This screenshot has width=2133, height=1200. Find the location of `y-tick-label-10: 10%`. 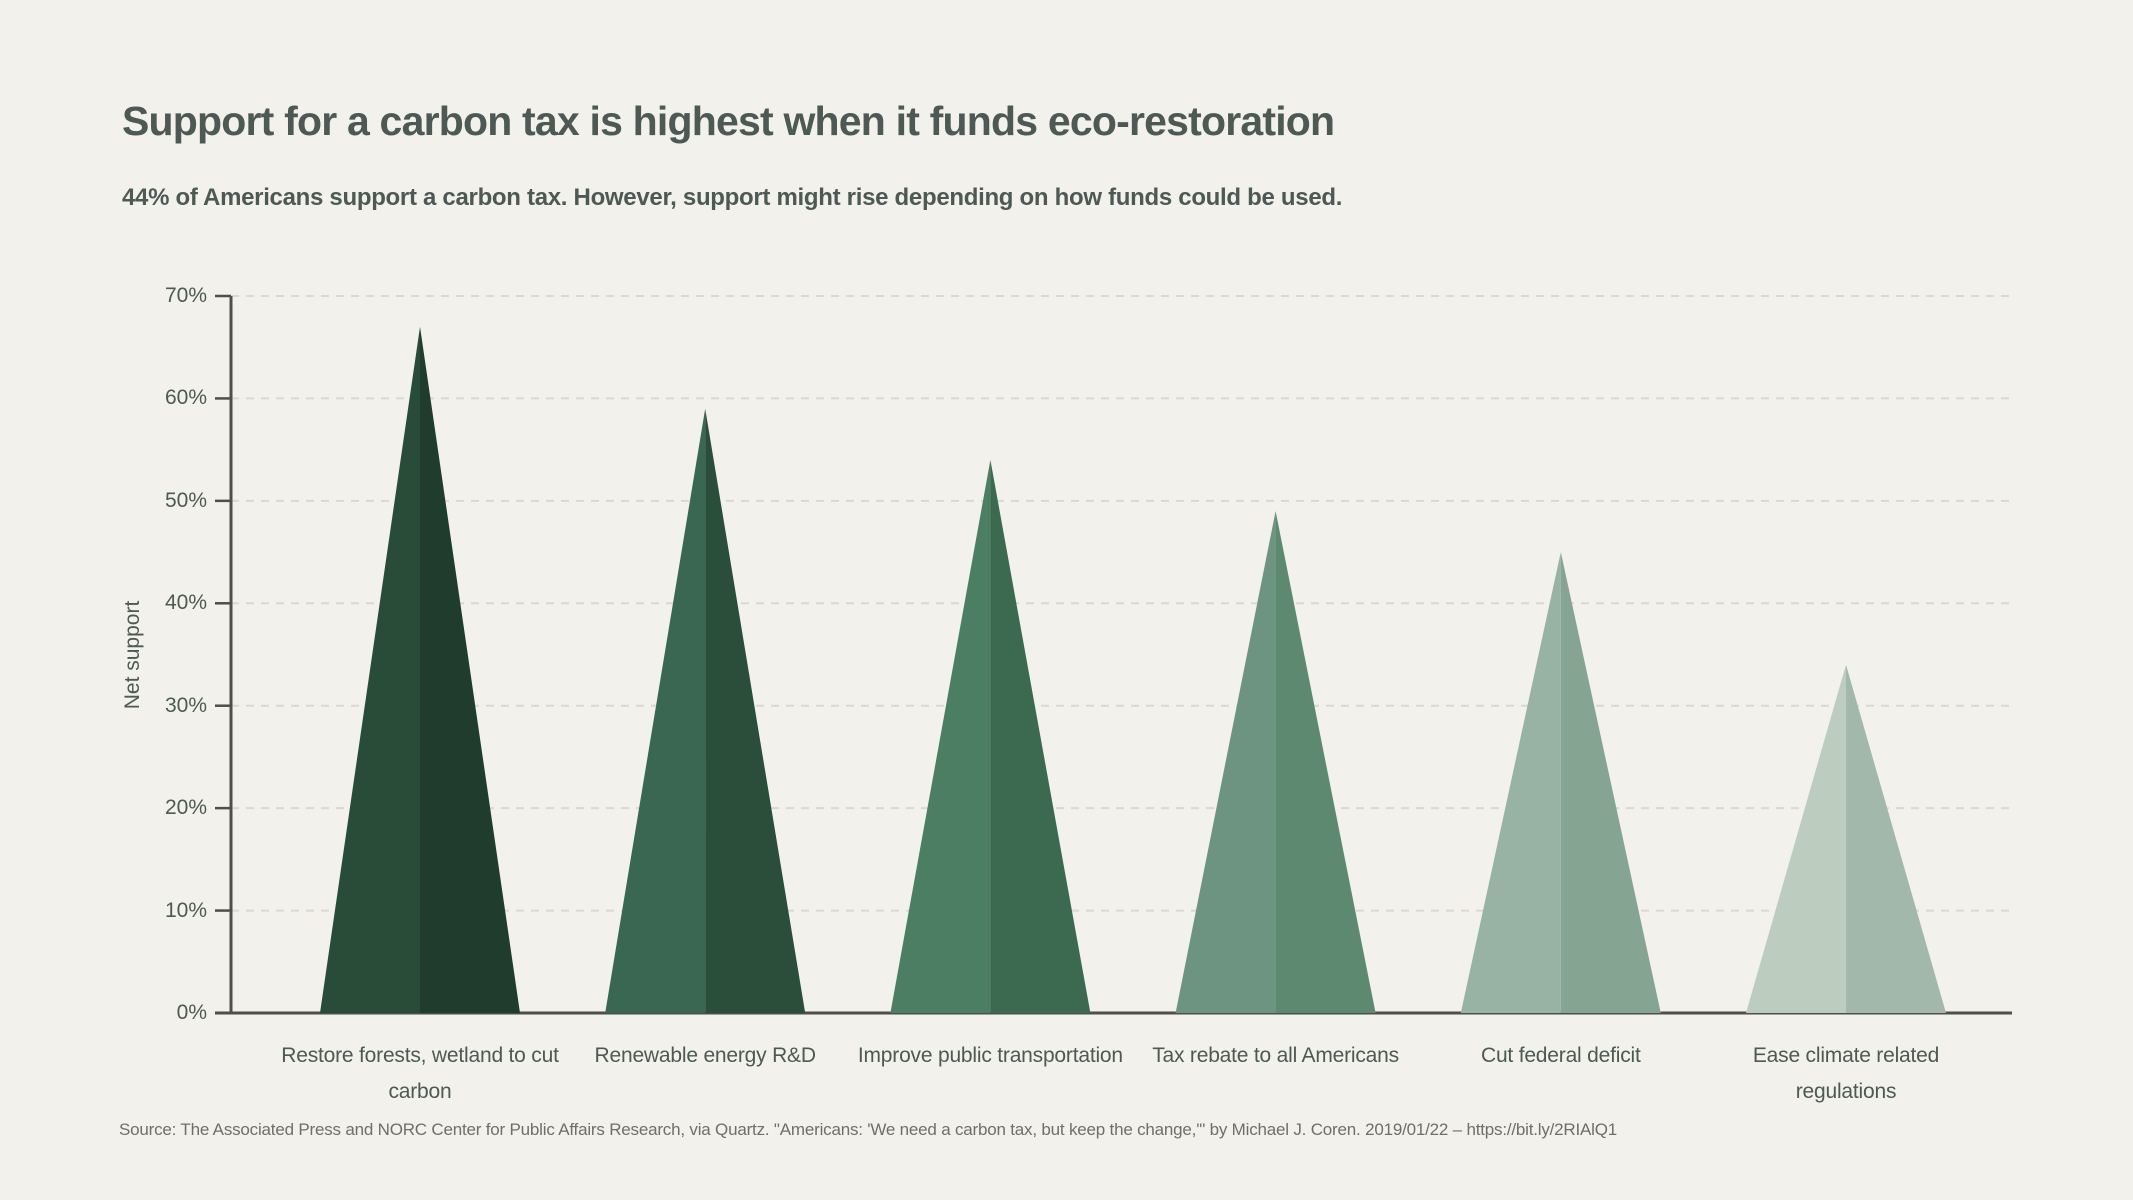

y-tick-label-10: 10% is located at coordinates (185, 910).